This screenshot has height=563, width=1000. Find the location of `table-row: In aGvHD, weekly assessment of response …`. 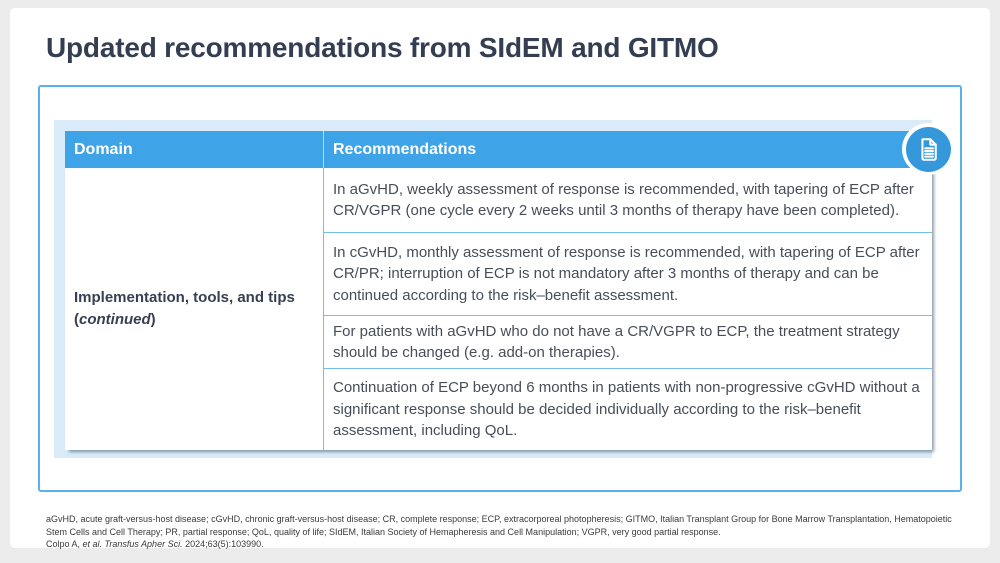

table-row: In aGvHD, weekly assessment of response … is located at coordinates (628, 200).